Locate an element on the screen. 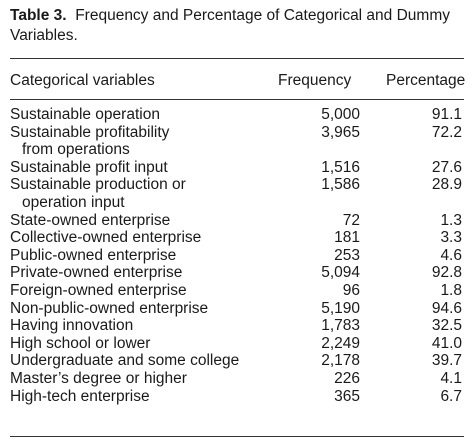  table-row: State-owned enterprise 72 1.3 is located at coordinates (237, 221).